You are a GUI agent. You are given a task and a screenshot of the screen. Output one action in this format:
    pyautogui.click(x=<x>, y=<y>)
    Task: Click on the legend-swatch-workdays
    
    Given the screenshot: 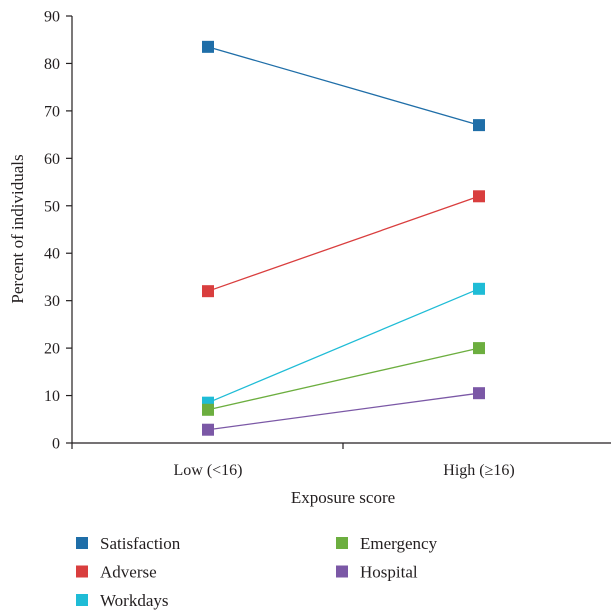 What is the action you would take?
    pyautogui.click(x=82, y=600)
    